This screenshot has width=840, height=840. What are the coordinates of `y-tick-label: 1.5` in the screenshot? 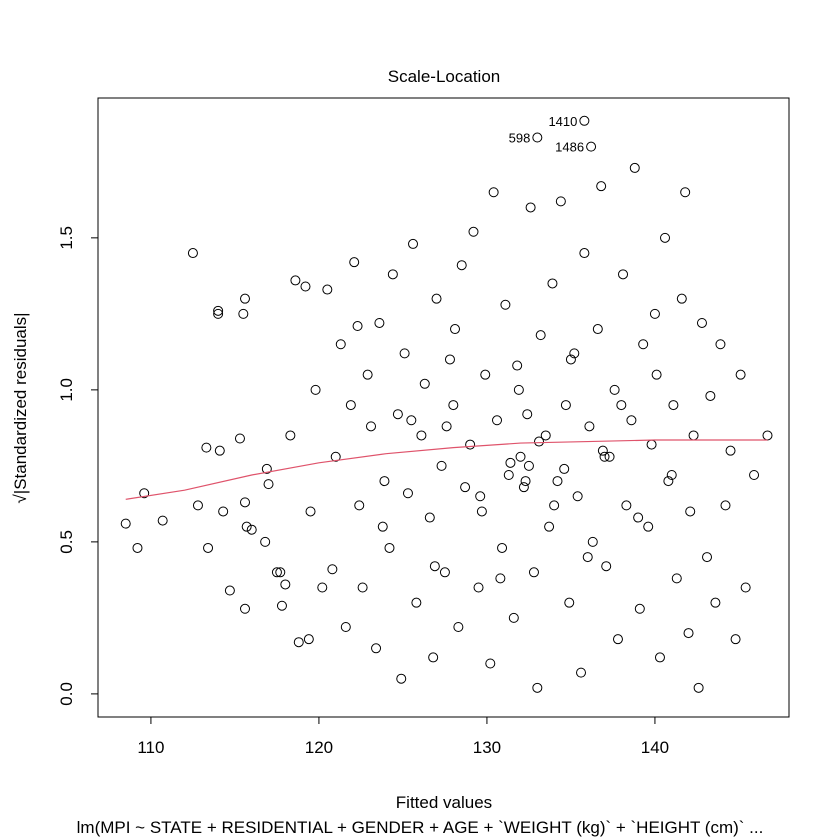 It's located at (66, 238).